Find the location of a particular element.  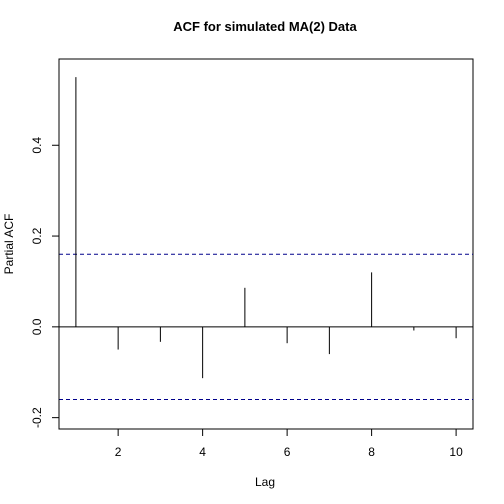

x-tick-label-4: 4 is located at coordinates (202, 452).